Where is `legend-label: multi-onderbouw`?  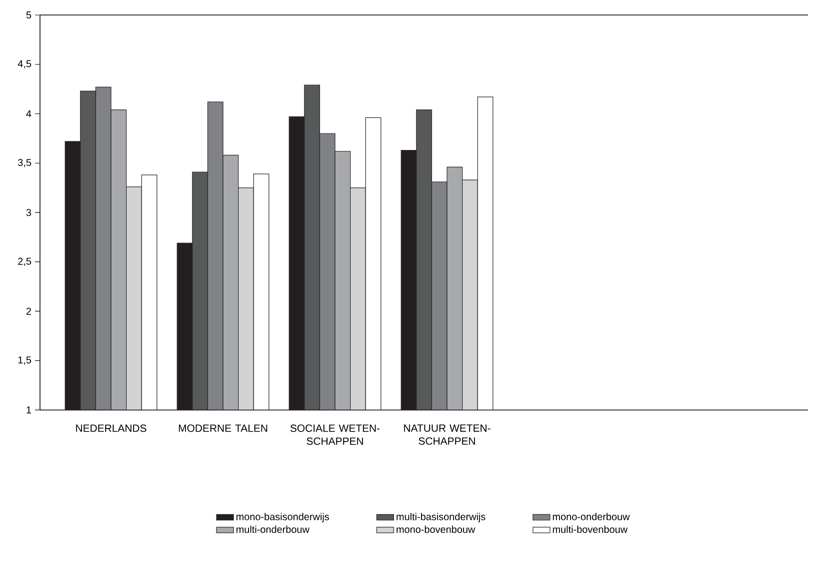 legend-label: multi-onderbouw is located at coordinates (273, 529).